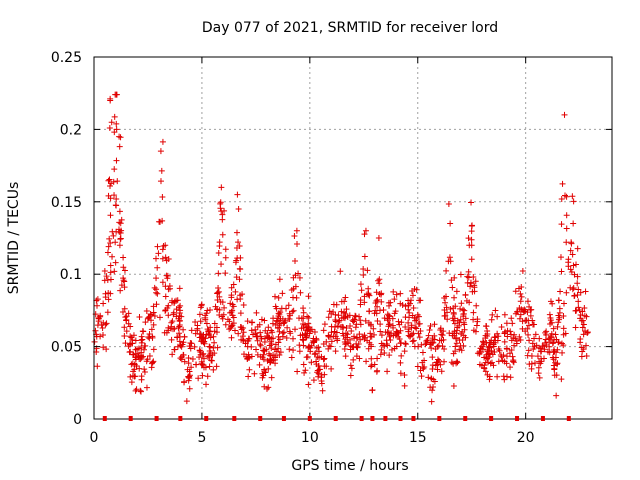 This screenshot has height=480, width=640. What do you see at coordinates (349, 466) in the screenshot?
I see `x-axis-label: GPS time / hours` at bounding box center [349, 466].